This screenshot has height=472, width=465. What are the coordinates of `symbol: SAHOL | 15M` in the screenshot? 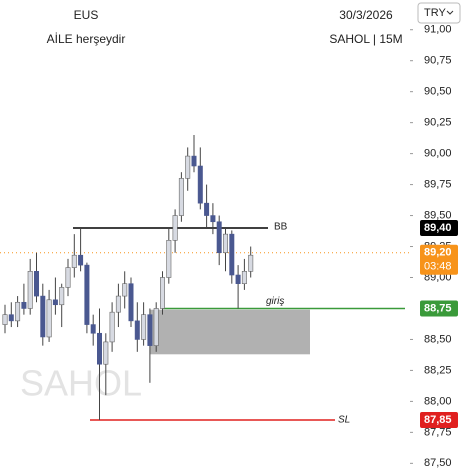 It's located at (365, 39).